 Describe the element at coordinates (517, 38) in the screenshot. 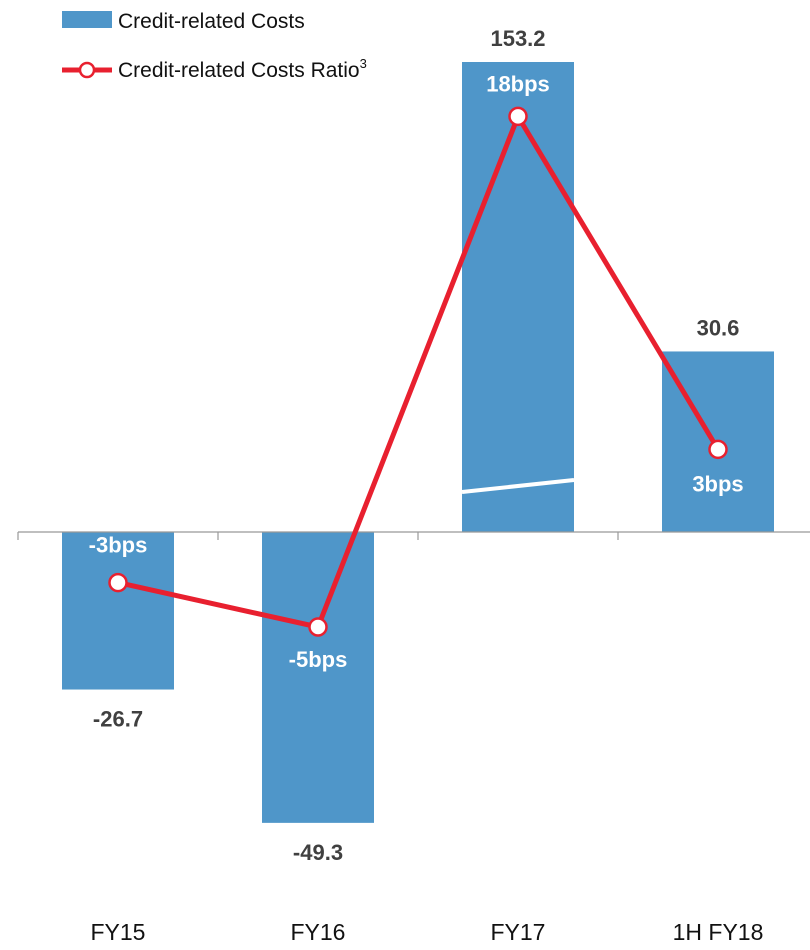

I see `bar-value-label-fy17: 153.2` at that location.